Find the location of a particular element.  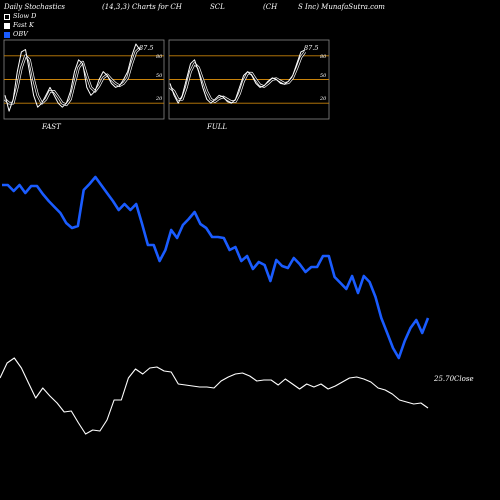

close-label: 25.70Close is located at coordinates (453, 379).